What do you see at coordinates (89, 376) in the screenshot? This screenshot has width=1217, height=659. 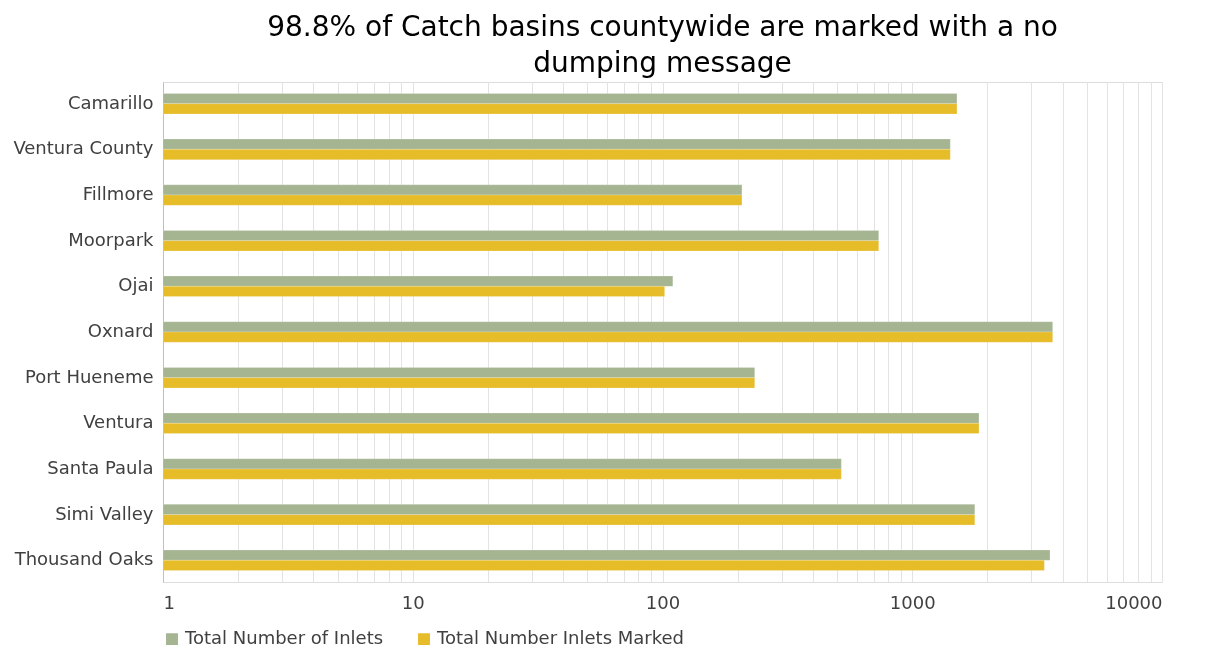 I see `y-tick-label: Port Hueneme` at bounding box center [89, 376].